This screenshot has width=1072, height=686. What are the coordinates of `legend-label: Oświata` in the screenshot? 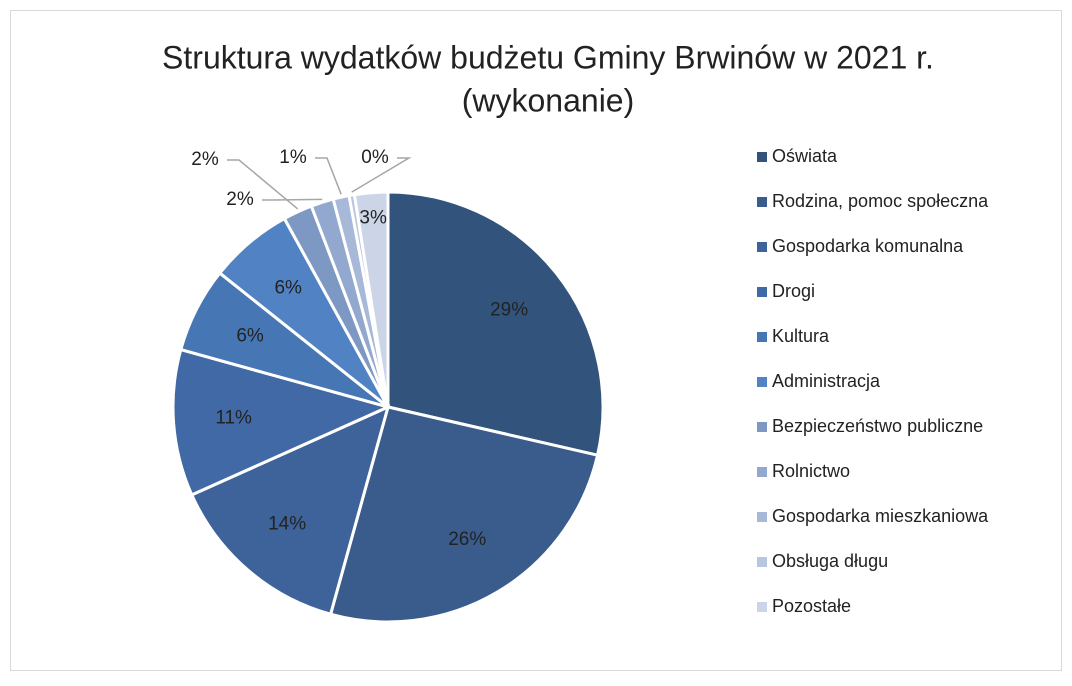 It's located at (805, 156).